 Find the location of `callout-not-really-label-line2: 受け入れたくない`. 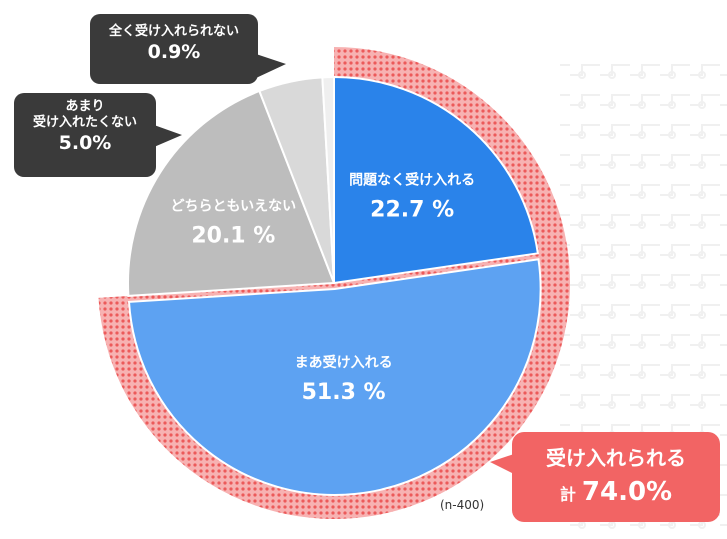

callout-not-really-label-line2: 受け入れたくない is located at coordinates (84, 122).